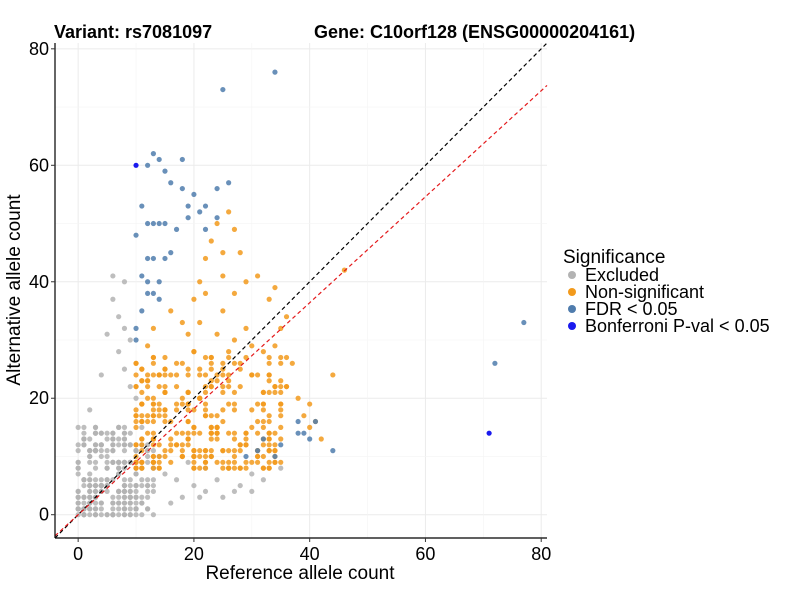  What do you see at coordinates (39, 282) in the screenshot?
I see `y-tick-label-2: 40` at bounding box center [39, 282].